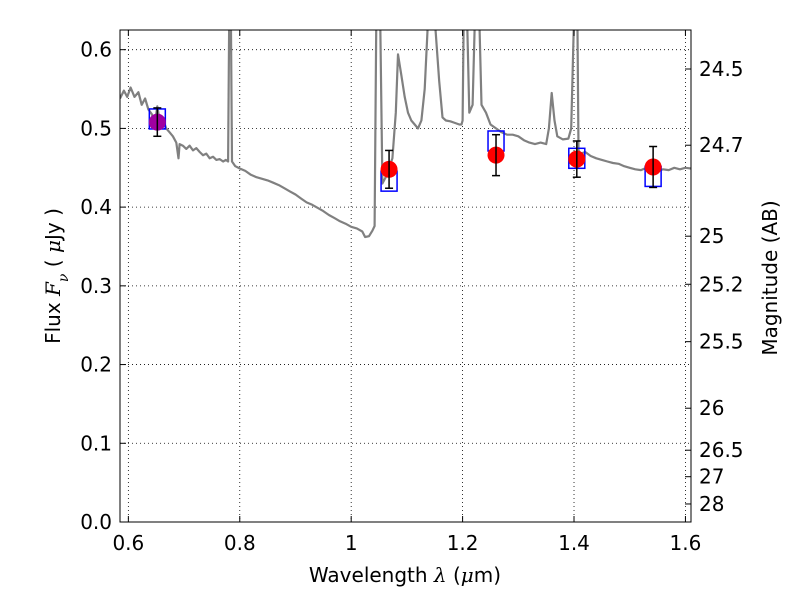 This screenshot has height=600, width=800. What do you see at coordinates (96, 286) in the screenshot?
I see `y-tick-label: 0.3` at bounding box center [96, 286].